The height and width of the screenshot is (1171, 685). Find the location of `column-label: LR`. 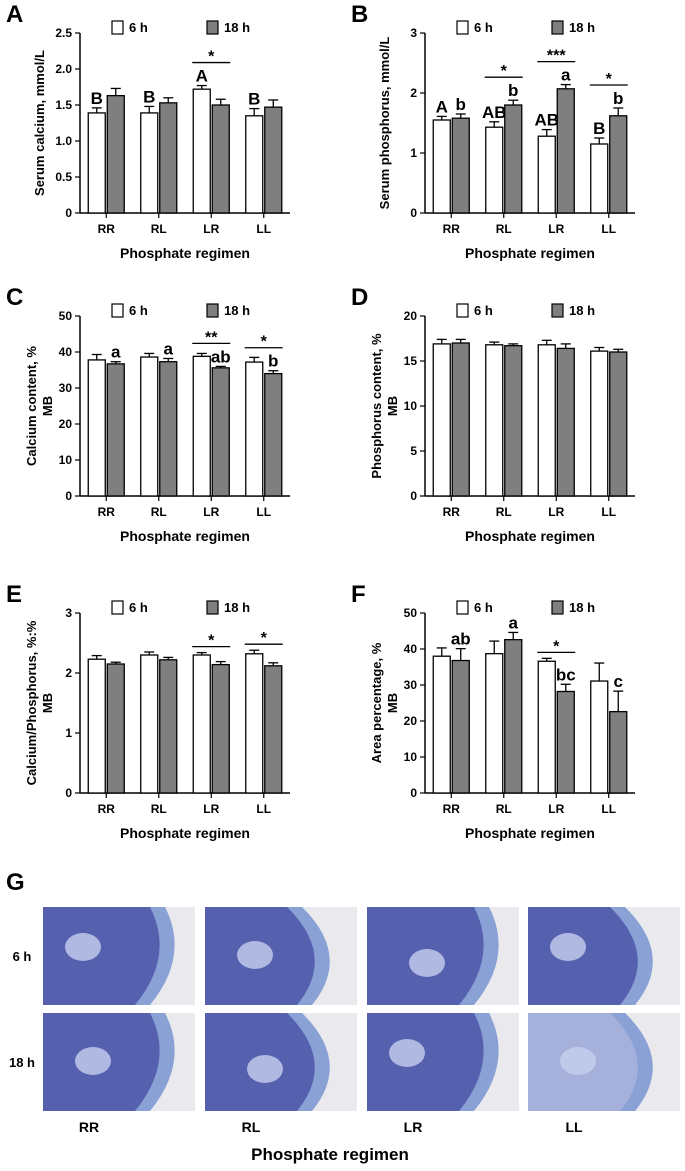

column-label: LR is located at coordinates (413, 1127).